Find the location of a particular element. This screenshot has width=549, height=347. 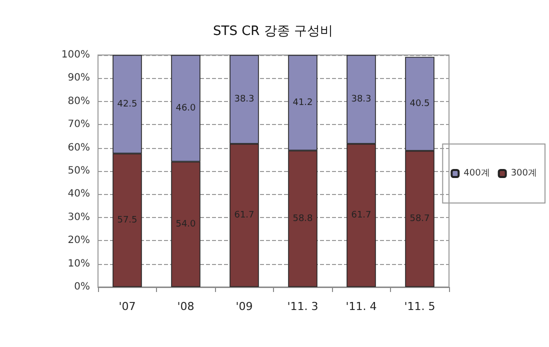

y-tick-label: 10% is located at coordinates (79, 264).